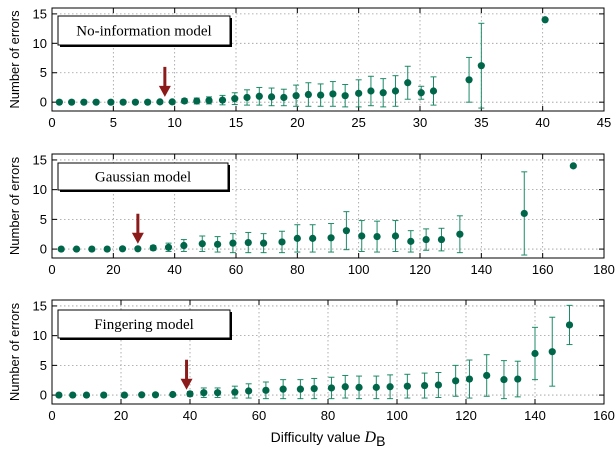  Describe the element at coordinates (604, 269) in the screenshot. I see `x-tick-label: 180` at that location.